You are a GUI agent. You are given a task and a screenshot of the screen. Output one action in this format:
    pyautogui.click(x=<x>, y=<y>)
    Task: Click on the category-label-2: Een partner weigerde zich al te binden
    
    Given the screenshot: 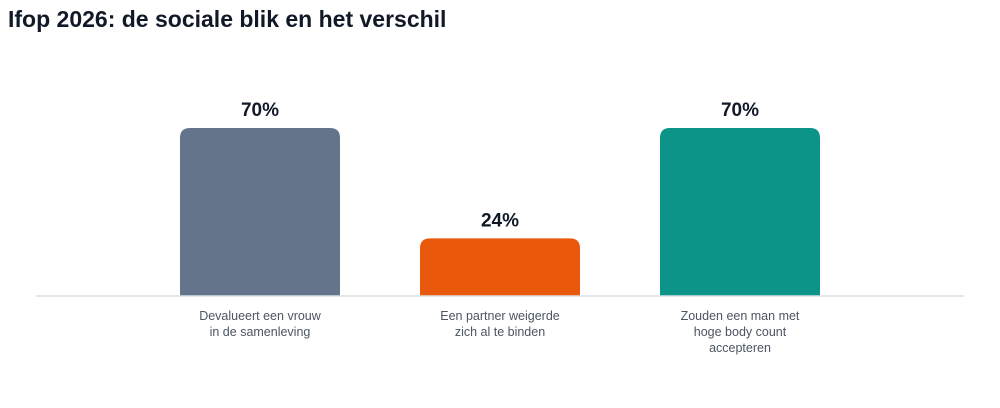 What is the action you would take?
    pyautogui.click(x=500, y=324)
    